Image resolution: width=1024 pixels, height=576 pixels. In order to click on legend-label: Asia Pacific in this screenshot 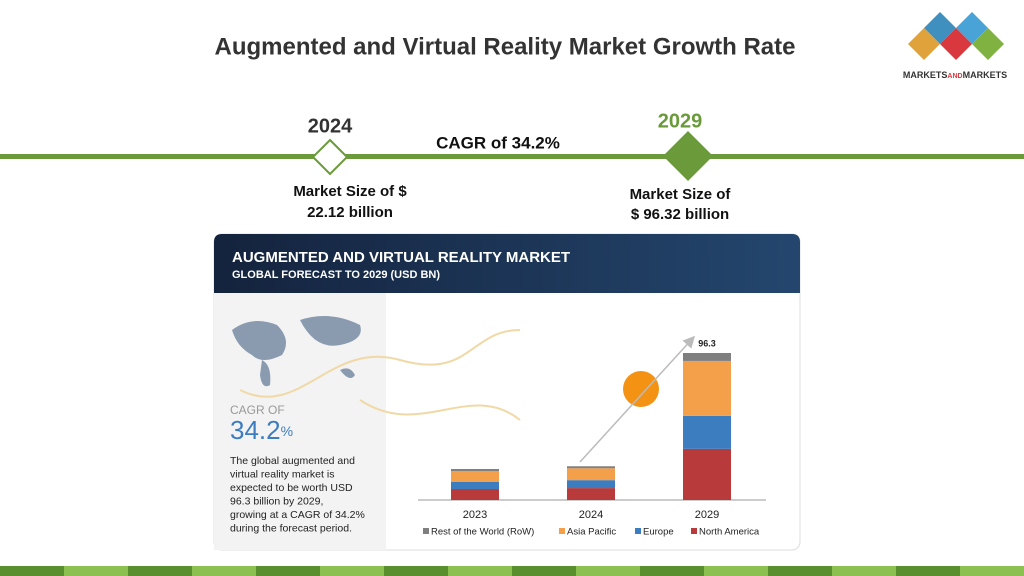, I will do `click(591, 532)`.